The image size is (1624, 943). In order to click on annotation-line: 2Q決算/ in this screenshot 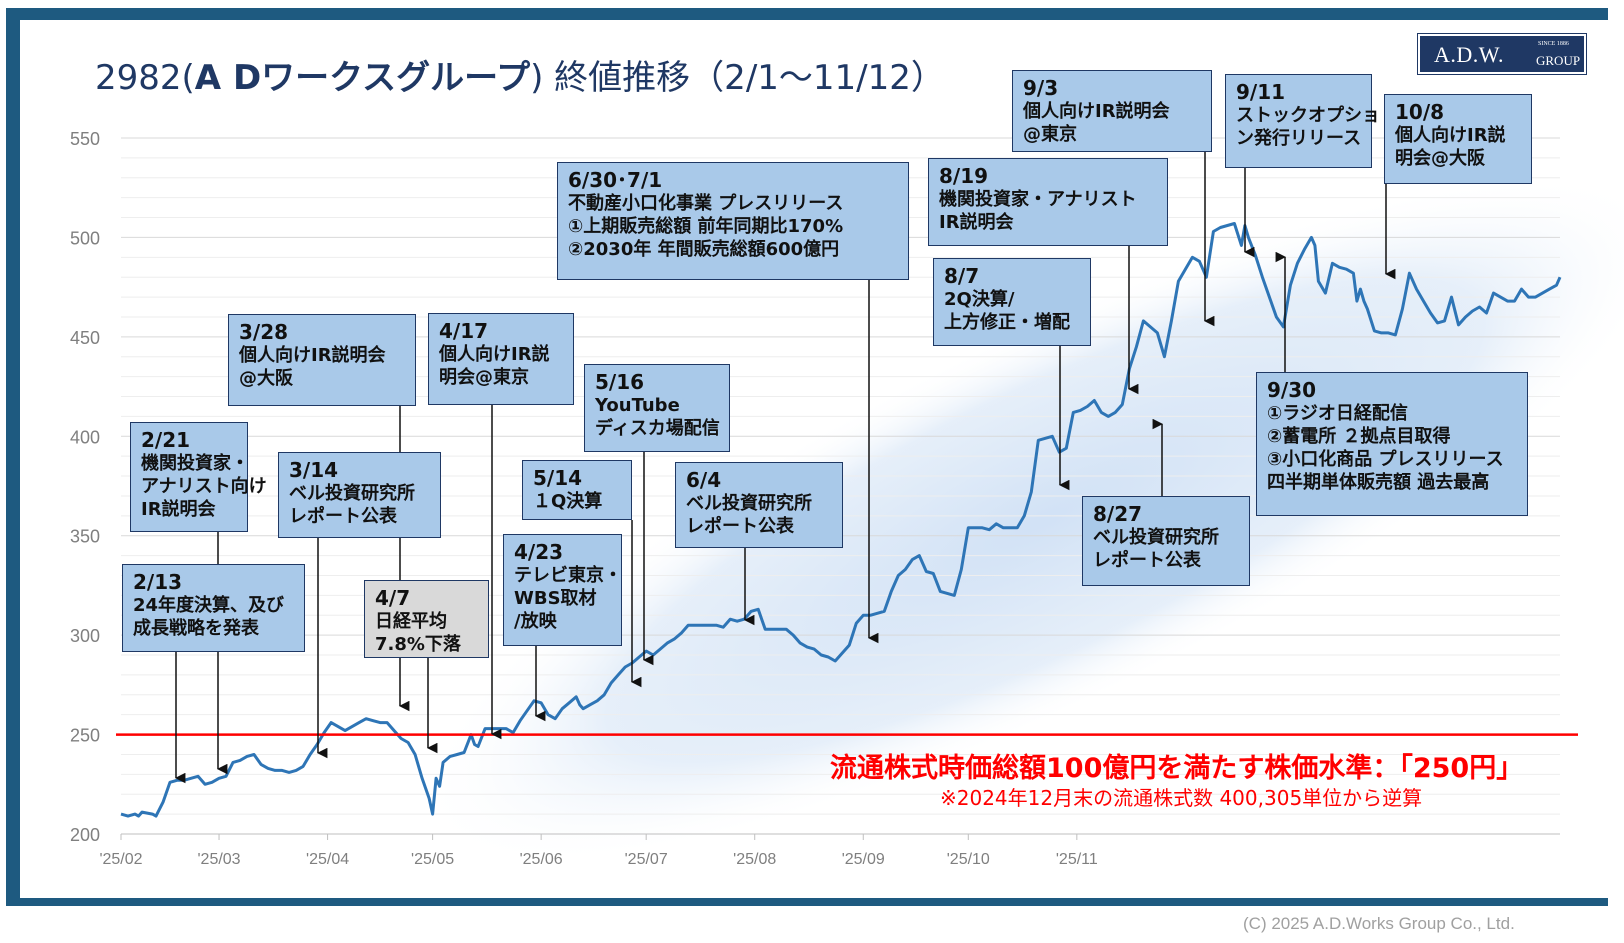, I will do `click(979, 299)`.